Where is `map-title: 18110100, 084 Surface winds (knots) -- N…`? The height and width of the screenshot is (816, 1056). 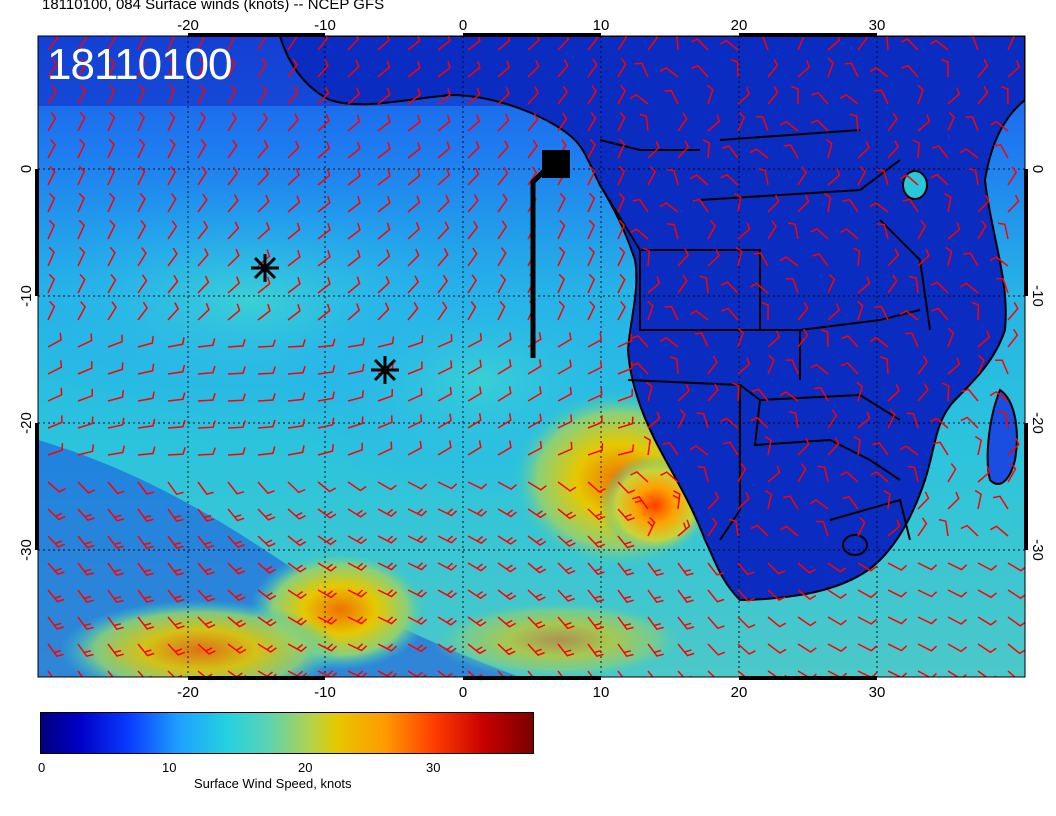
map-title: 18110100, 084 Surface winds (knots) -- N… is located at coordinates (213, 6).